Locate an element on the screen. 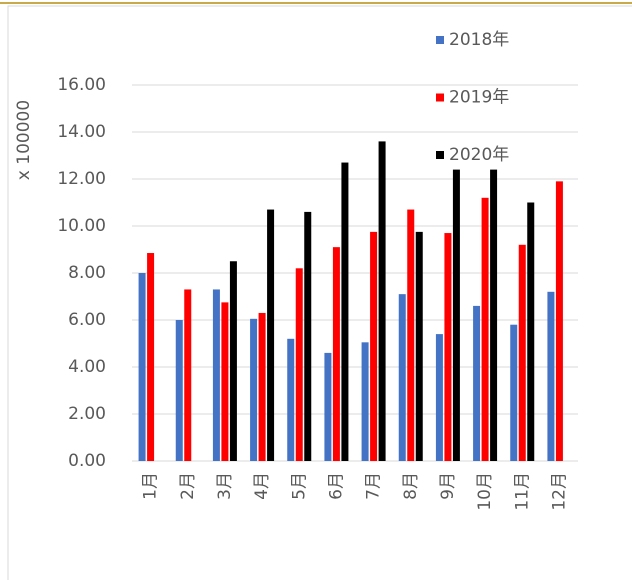 The width and height of the screenshot is (632, 580). y-tick-label: 16.00 is located at coordinates (81, 85).